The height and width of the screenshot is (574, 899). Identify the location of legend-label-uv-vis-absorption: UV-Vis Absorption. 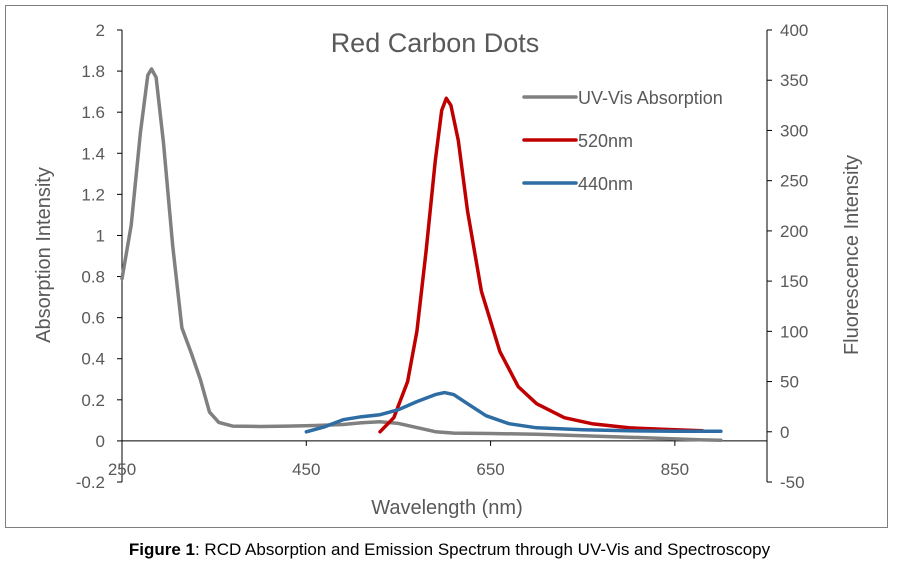
(650, 98).